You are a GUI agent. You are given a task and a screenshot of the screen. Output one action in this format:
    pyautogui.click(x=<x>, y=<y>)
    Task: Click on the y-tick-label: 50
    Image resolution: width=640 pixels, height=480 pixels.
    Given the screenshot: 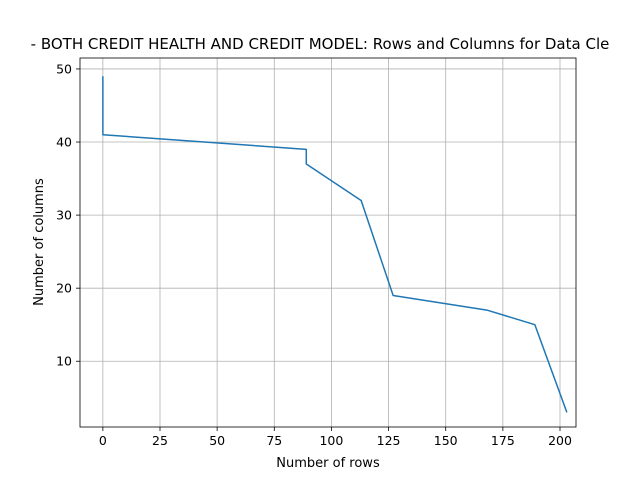 What is the action you would take?
    pyautogui.click(x=64, y=68)
    